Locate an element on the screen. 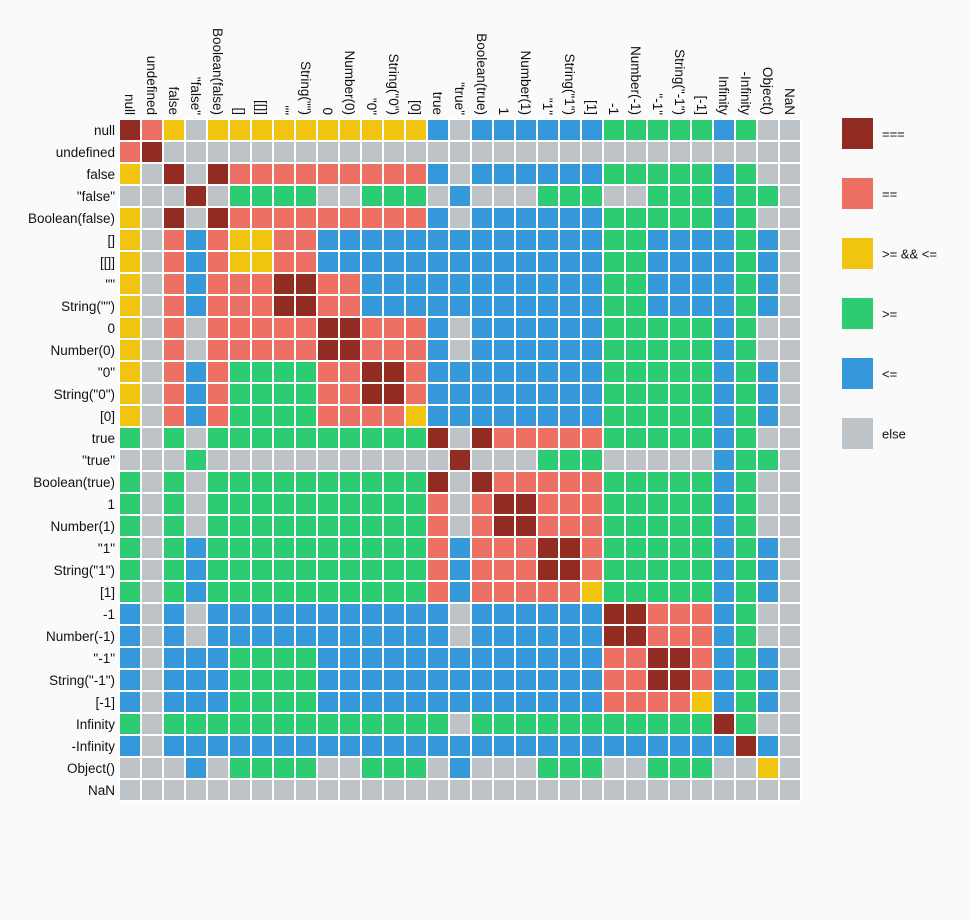 The width and height of the screenshot is (970, 920). column-label: Number(0) is located at coordinates (349, 82).